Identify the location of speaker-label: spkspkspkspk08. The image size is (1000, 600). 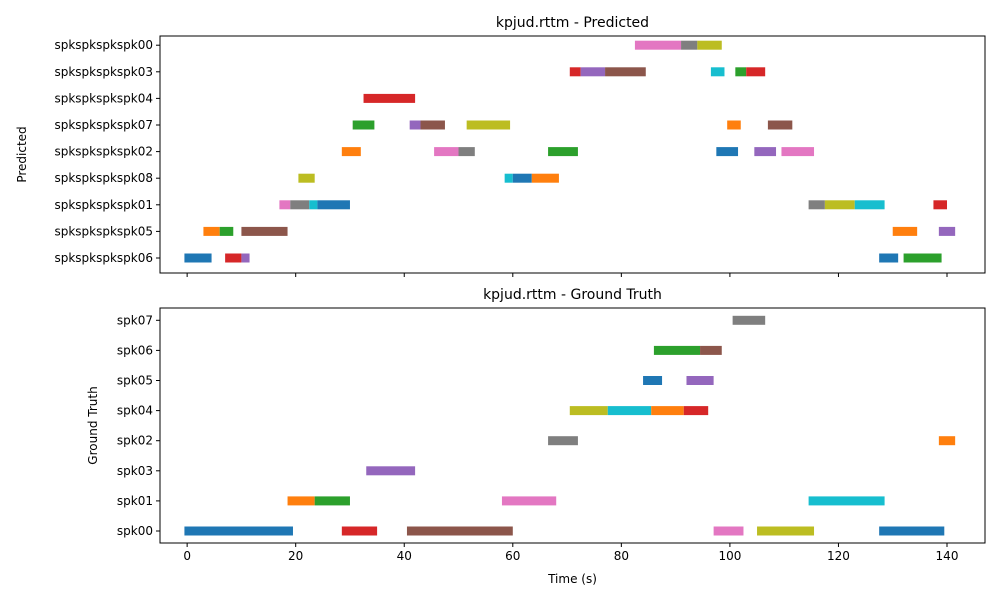
(103, 178).